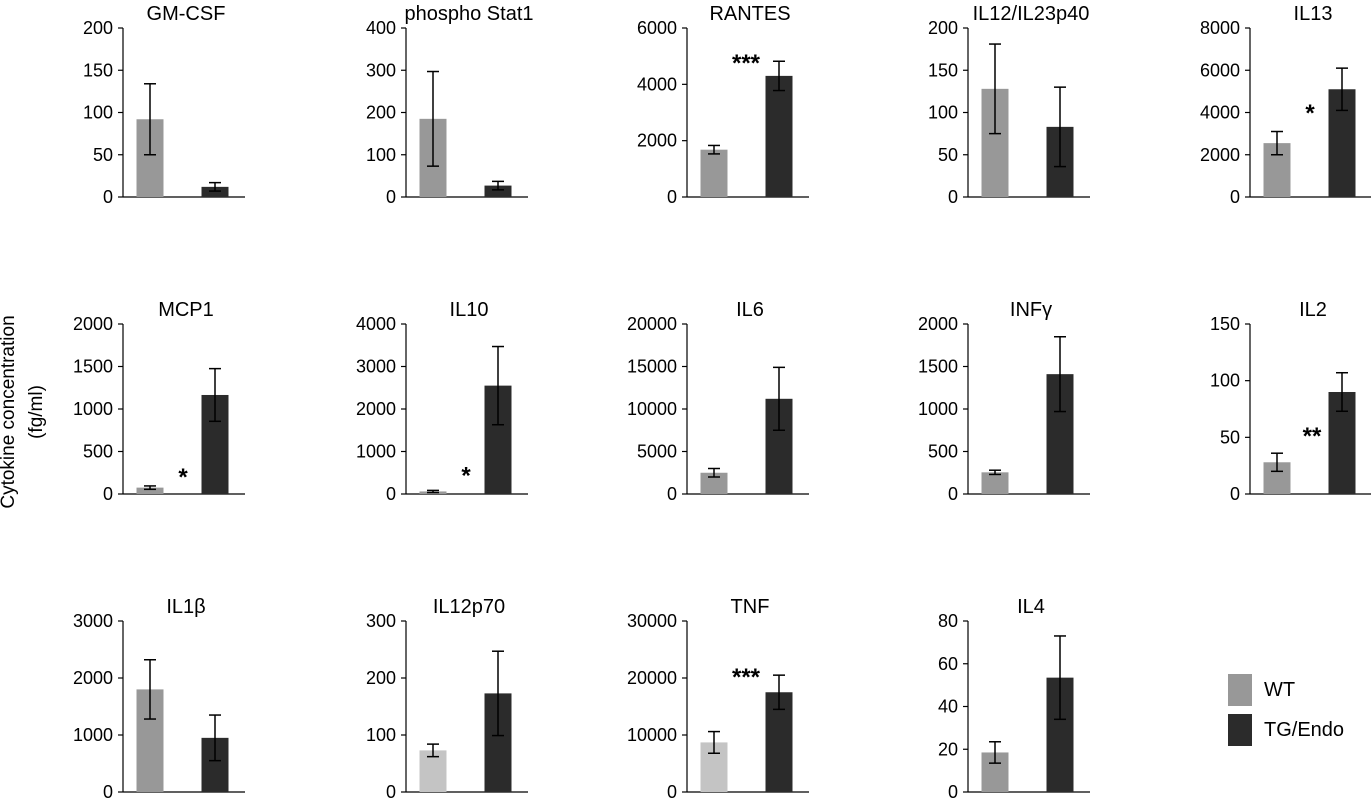 This screenshot has width=1371, height=800. I want to click on y-tick-label-inf: 500, so click(943, 452).